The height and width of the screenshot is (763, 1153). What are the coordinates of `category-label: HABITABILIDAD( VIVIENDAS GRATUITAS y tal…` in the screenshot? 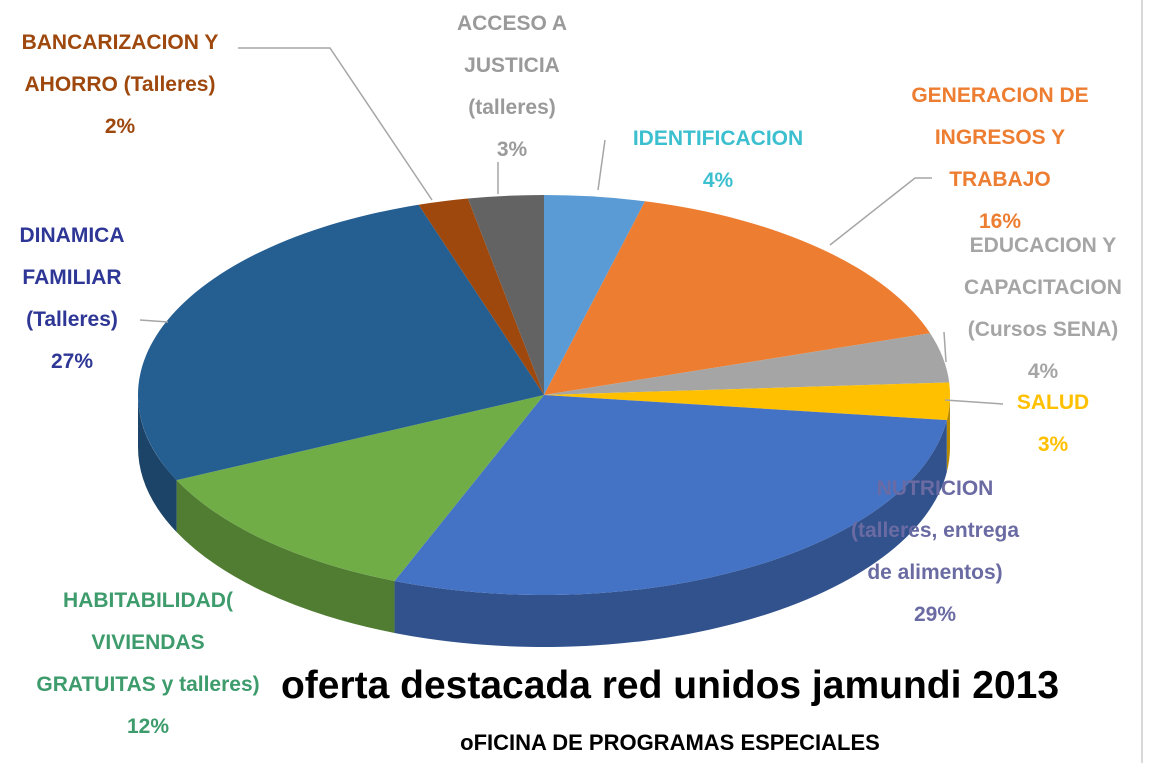 It's located at (148, 642).